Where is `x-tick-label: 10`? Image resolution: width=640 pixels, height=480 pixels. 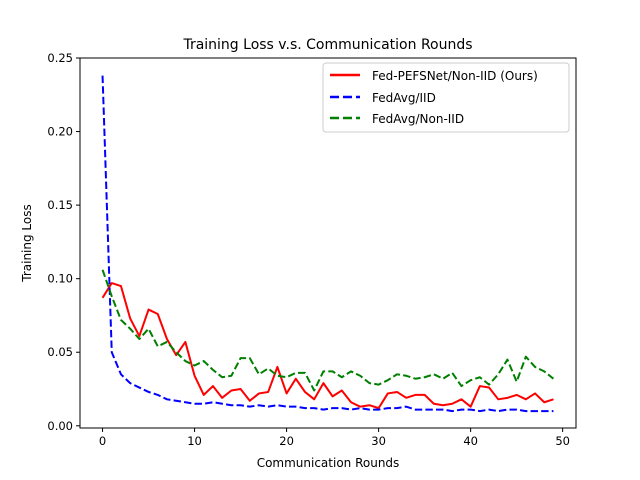
x-tick-label: 10 is located at coordinates (194, 441).